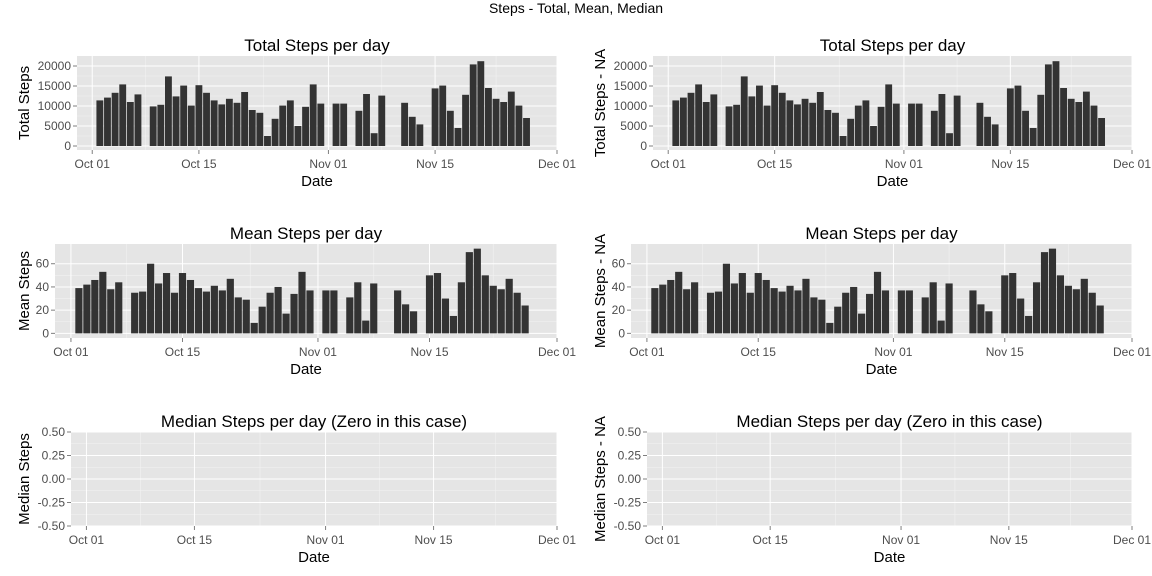 This screenshot has width=1152, height=576. What do you see at coordinates (183, 352) in the screenshot?
I see `x-tick-label: Oct 15` at bounding box center [183, 352].